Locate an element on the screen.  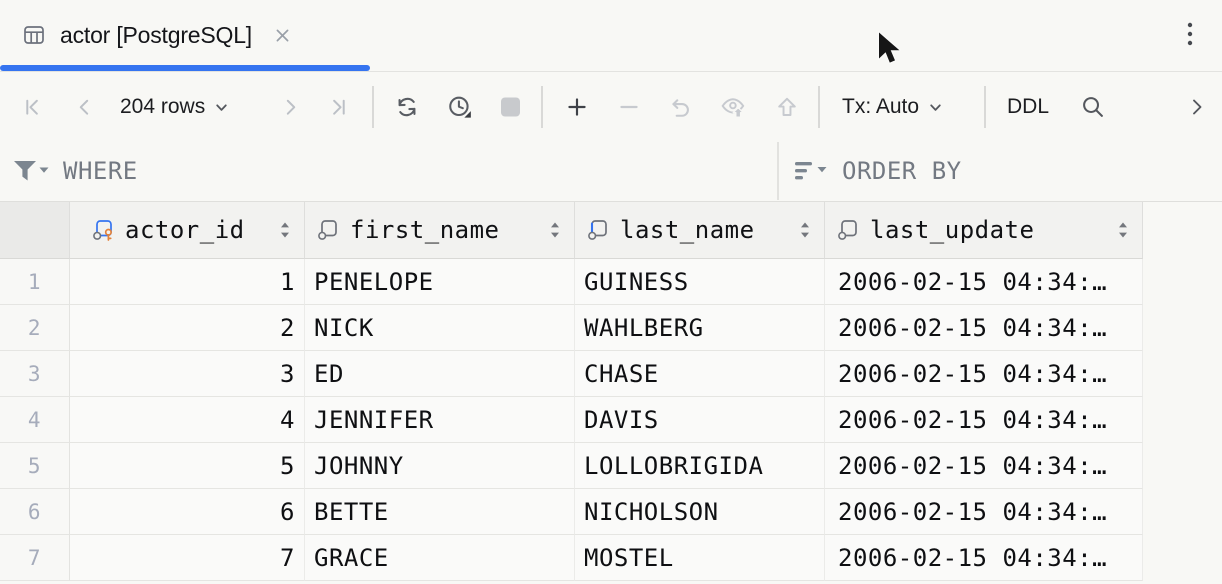
add-row-button is located at coordinates (577, 107).